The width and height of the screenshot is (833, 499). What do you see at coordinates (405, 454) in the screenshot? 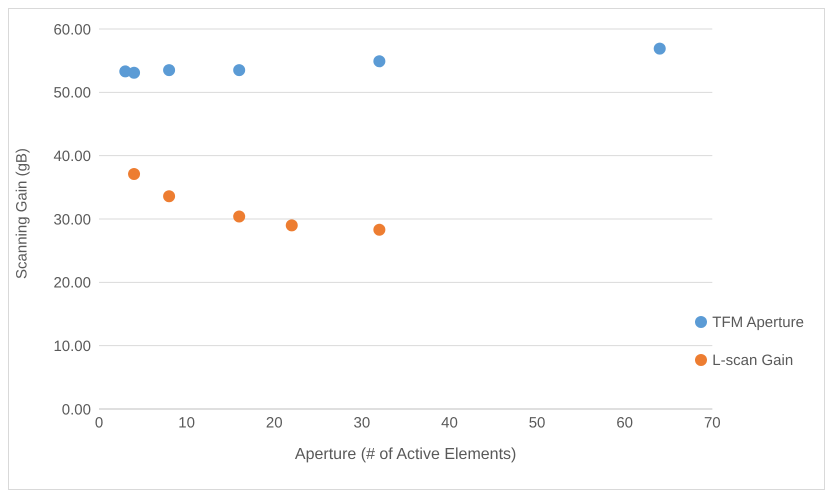
I see `x-axis-title: Aperture (# of Active Elements)` at bounding box center [405, 454].